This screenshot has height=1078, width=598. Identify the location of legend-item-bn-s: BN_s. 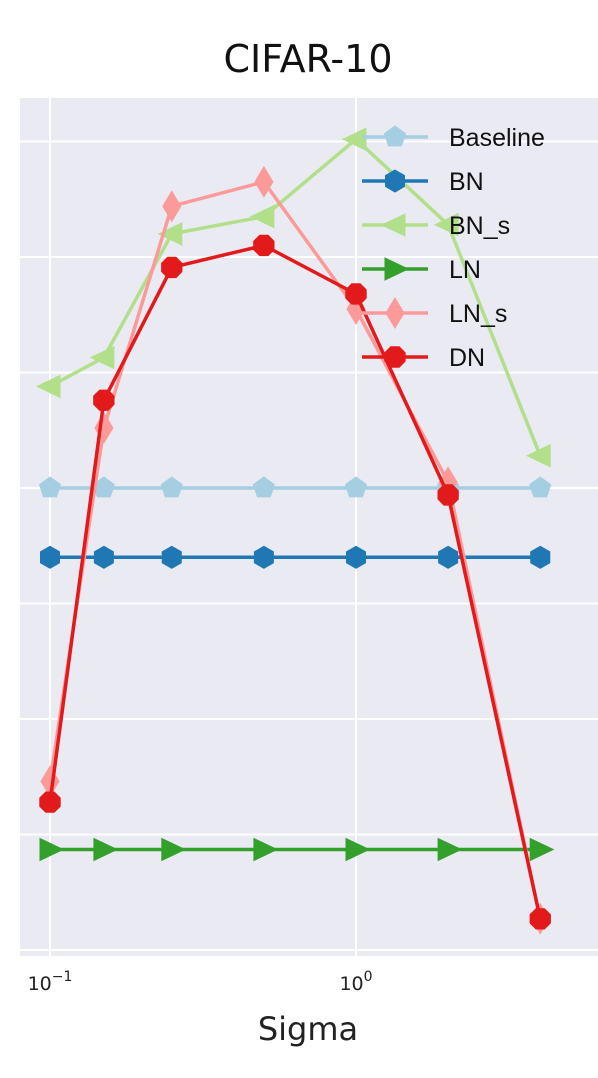
(436, 226).